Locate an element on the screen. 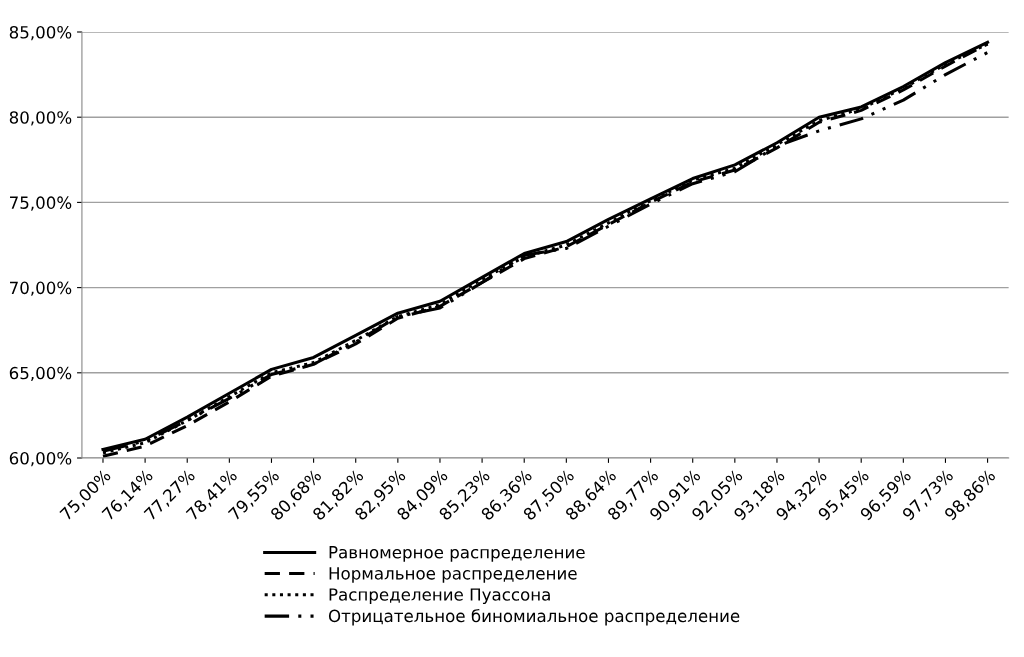 This screenshot has height=657, width=1024. y-tick-label: 70,00% is located at coordinates (41, 288).